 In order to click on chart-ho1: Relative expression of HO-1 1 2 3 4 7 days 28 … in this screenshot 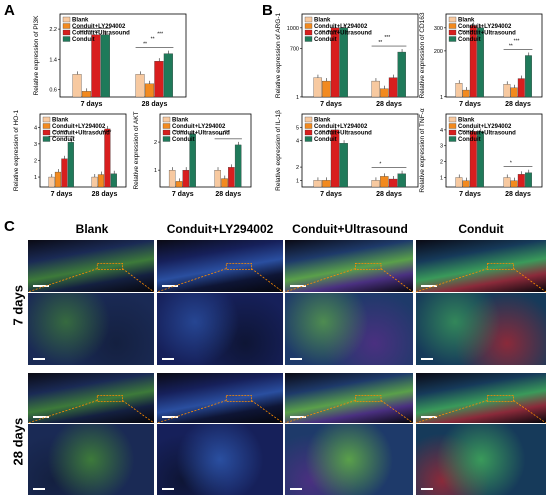, I will do `click(70, 153)`.